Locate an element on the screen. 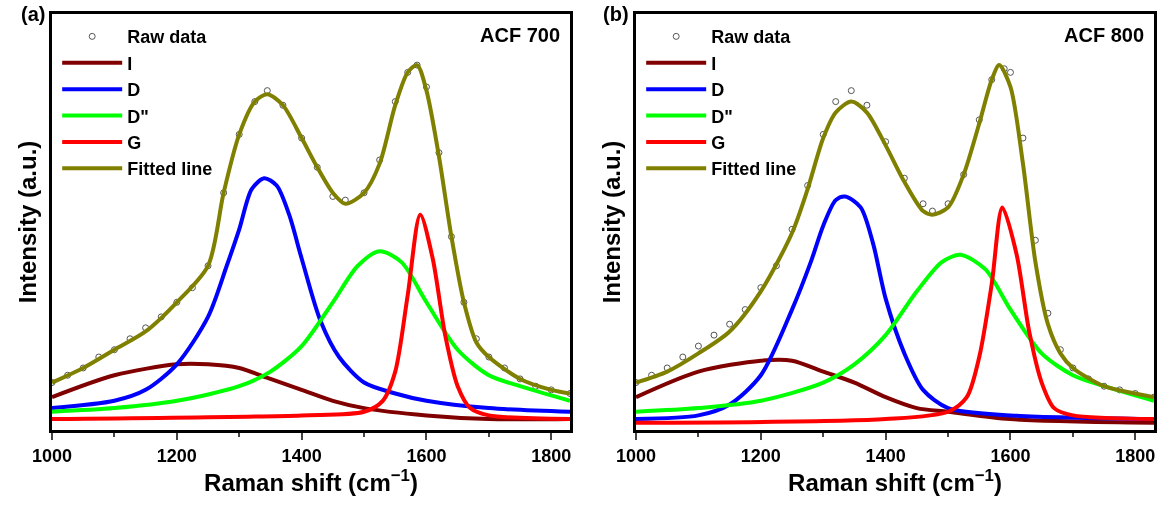 The width and height of the screenshot is (1169, 526). text: (b) is located at coordinates (616, 14).